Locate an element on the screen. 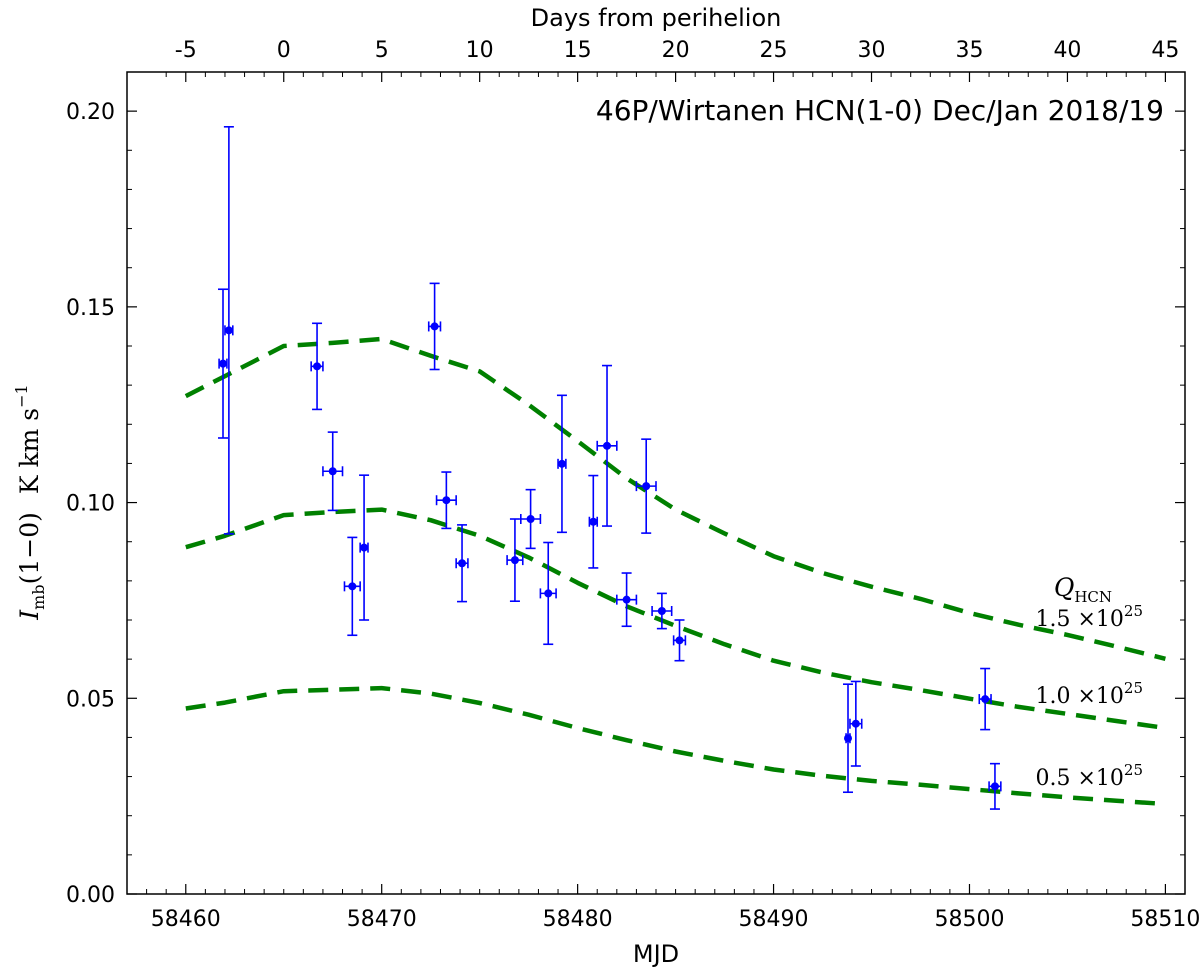  y-axis-subscript: mb is located at coordinates (38, 596).